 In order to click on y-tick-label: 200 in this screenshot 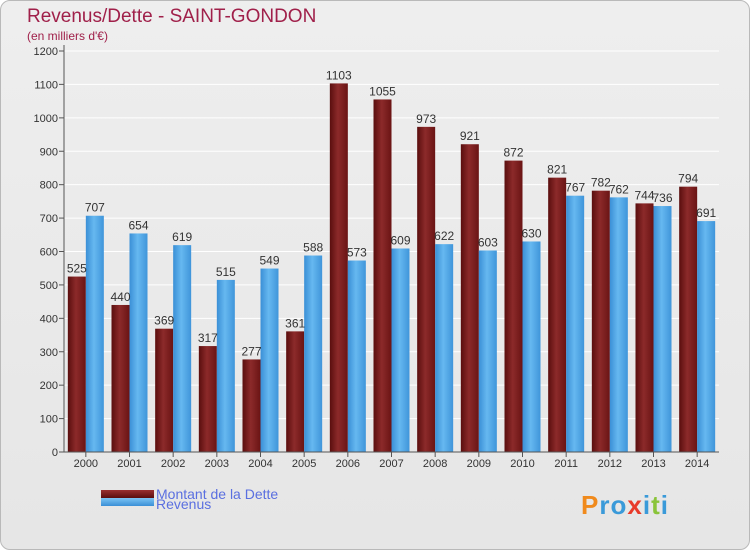, I will do `click(49, 386)`.